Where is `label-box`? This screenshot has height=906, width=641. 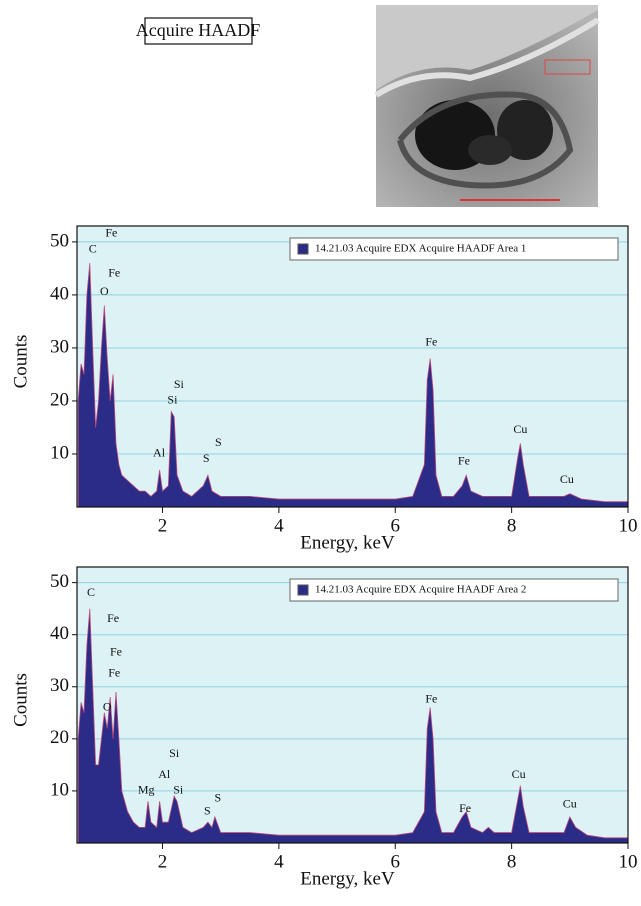 label-box is located at coordinates (198, 31).